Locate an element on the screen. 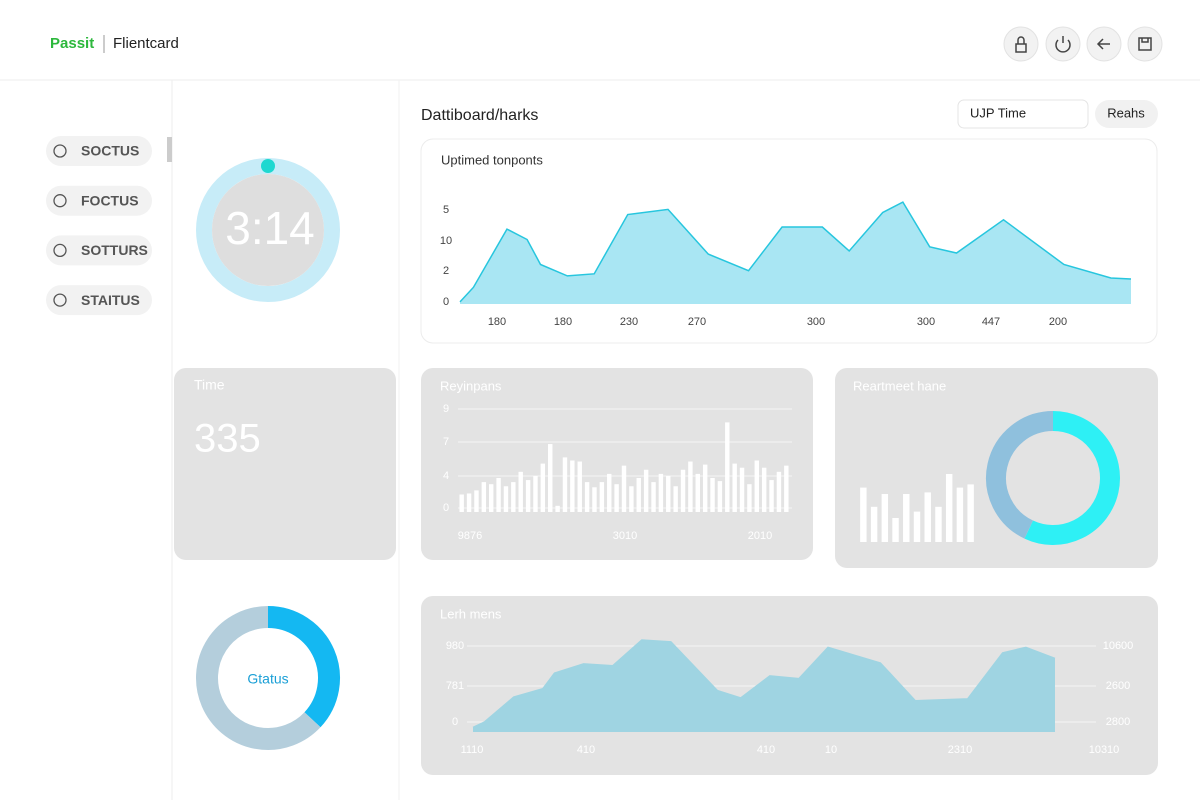  search-text: UJP Time is located at coordinates (998, 112).